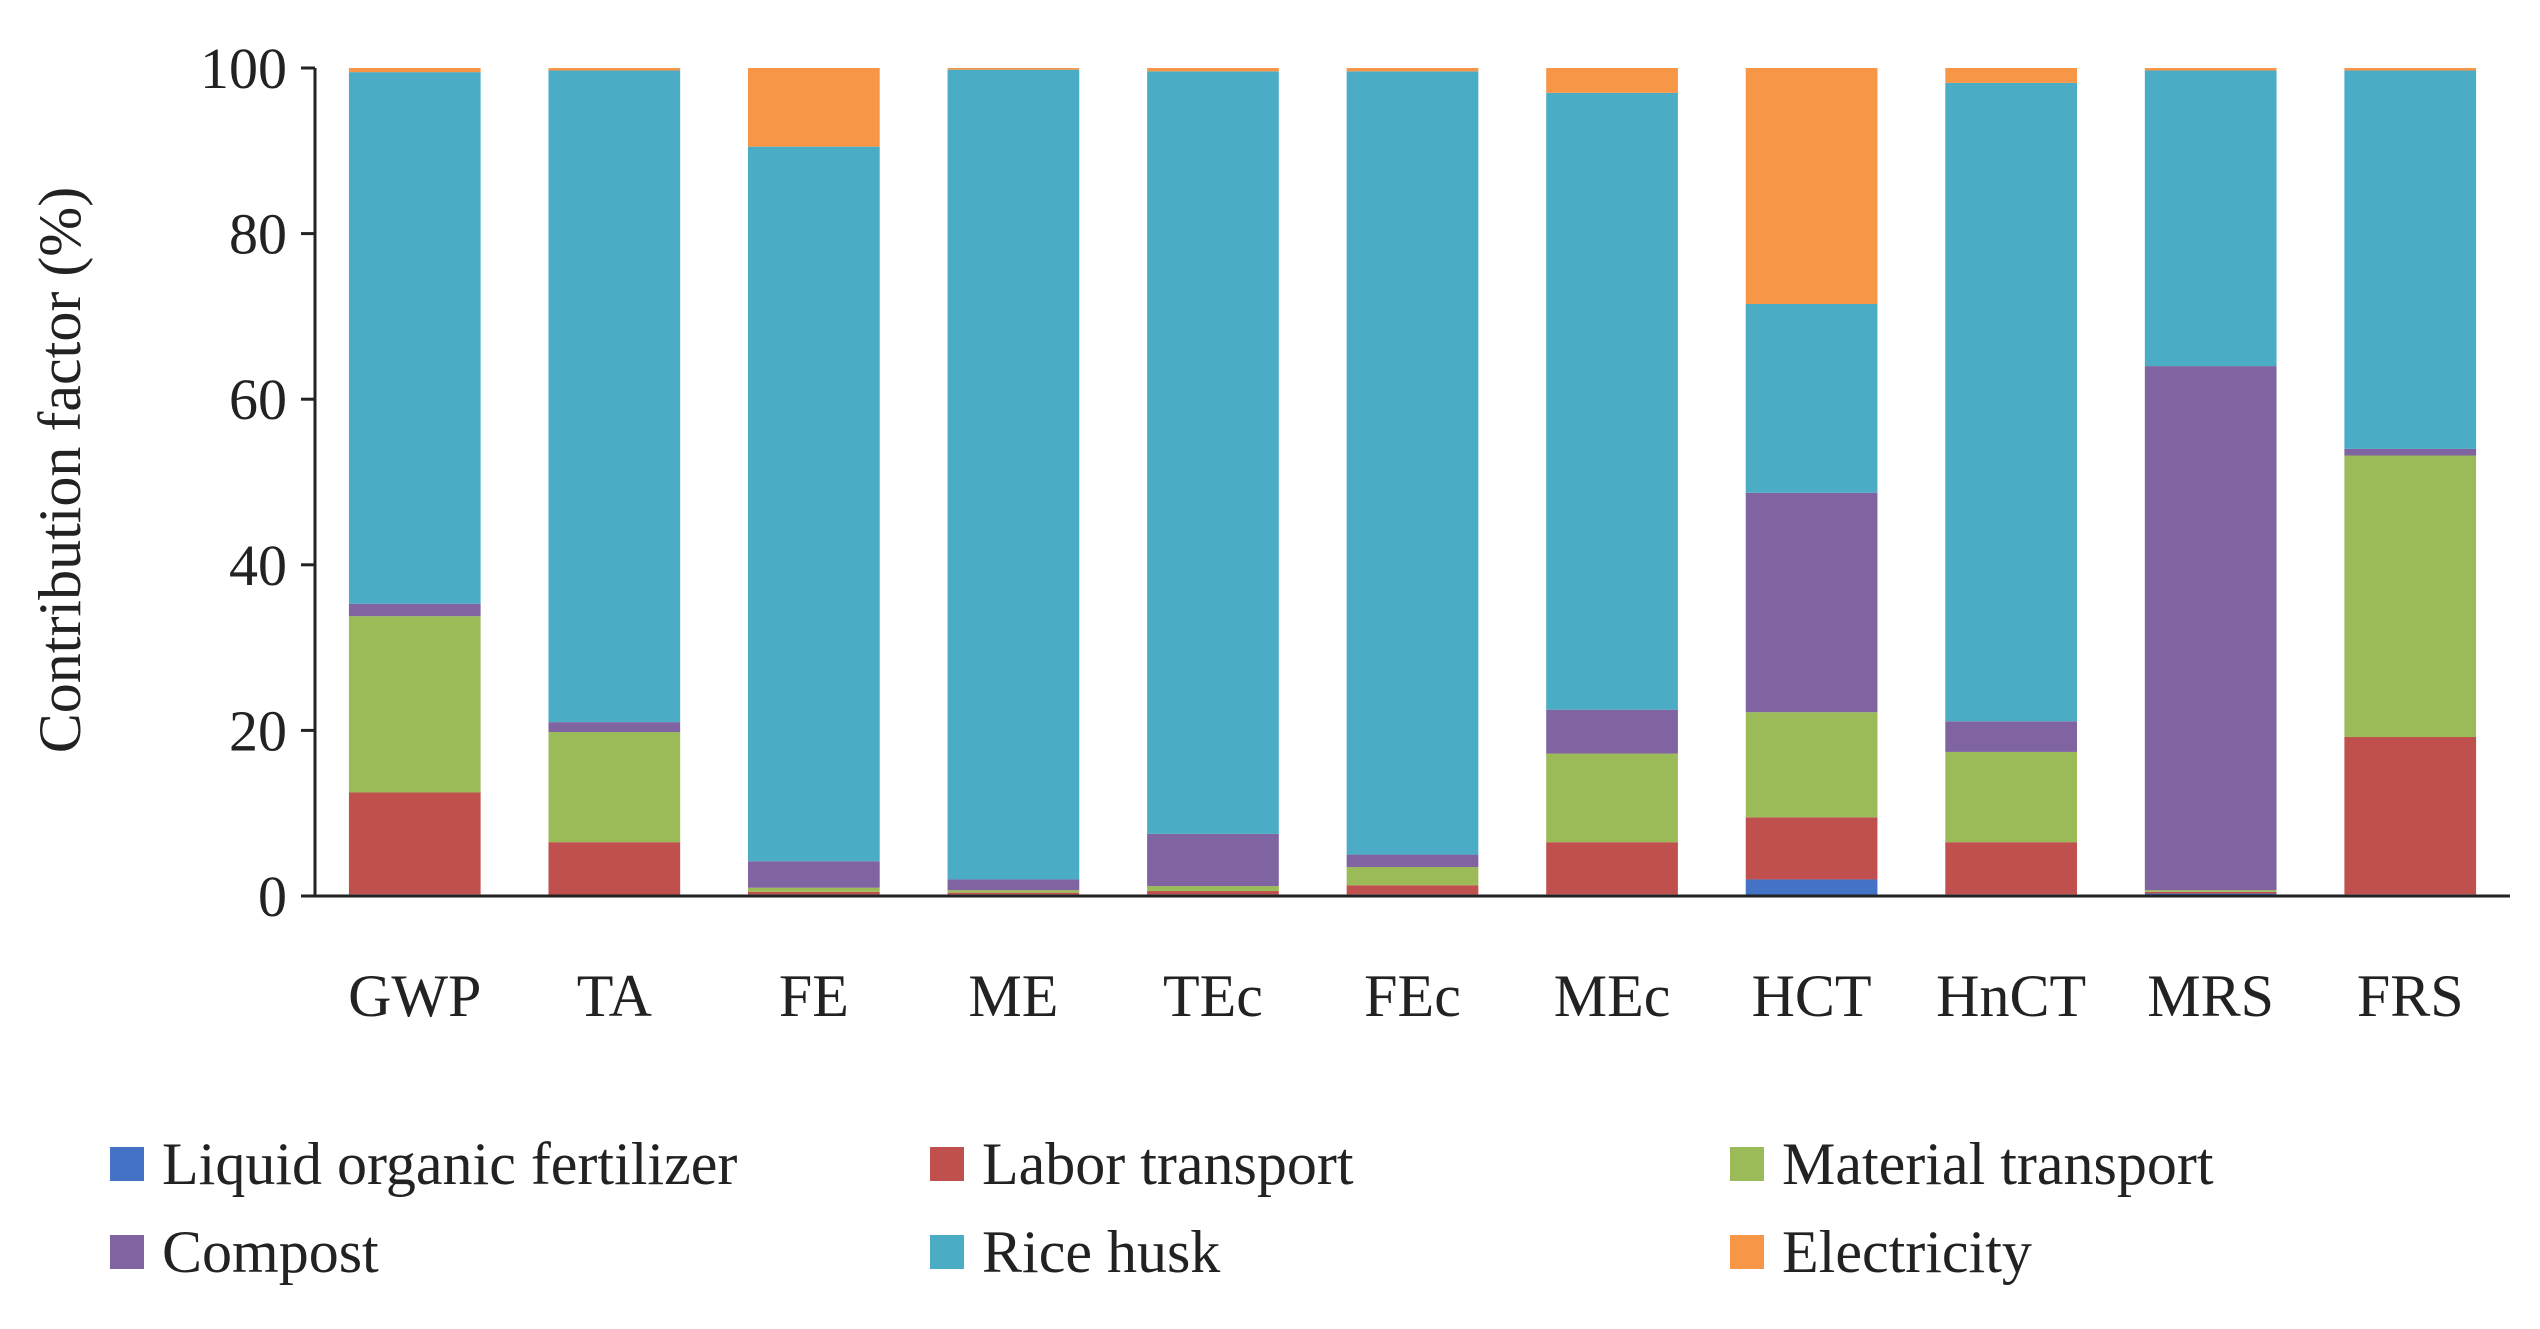 This screenshot has width=2540, height=1329. Describe the element at coordinates (1412, 861) in the screenshot. I see `bar-segment-fec-compost` at that location.